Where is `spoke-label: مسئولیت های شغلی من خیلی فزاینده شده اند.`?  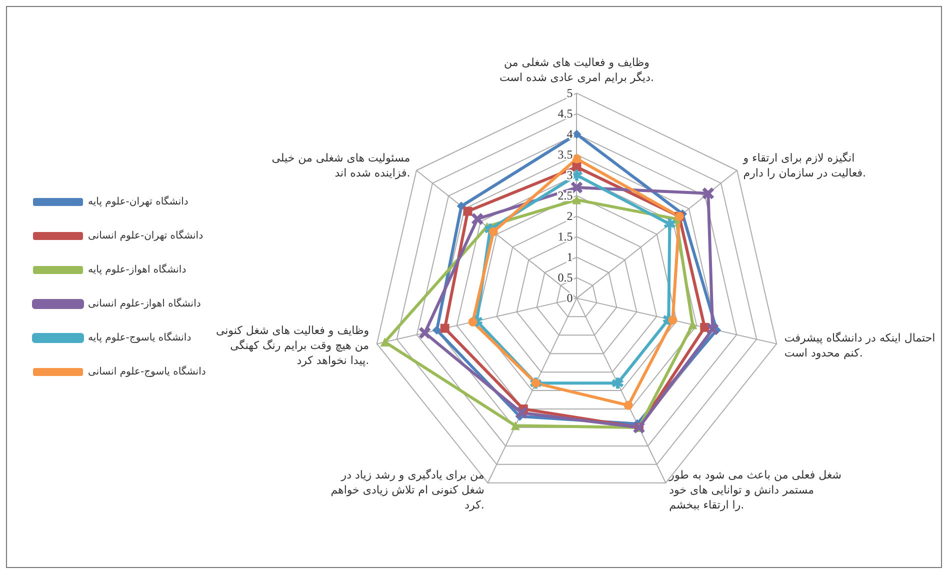 spoke-label: مسئولیت های شغلی من خیلی فزاینده شده اند. is located at coordinates (341, 165).